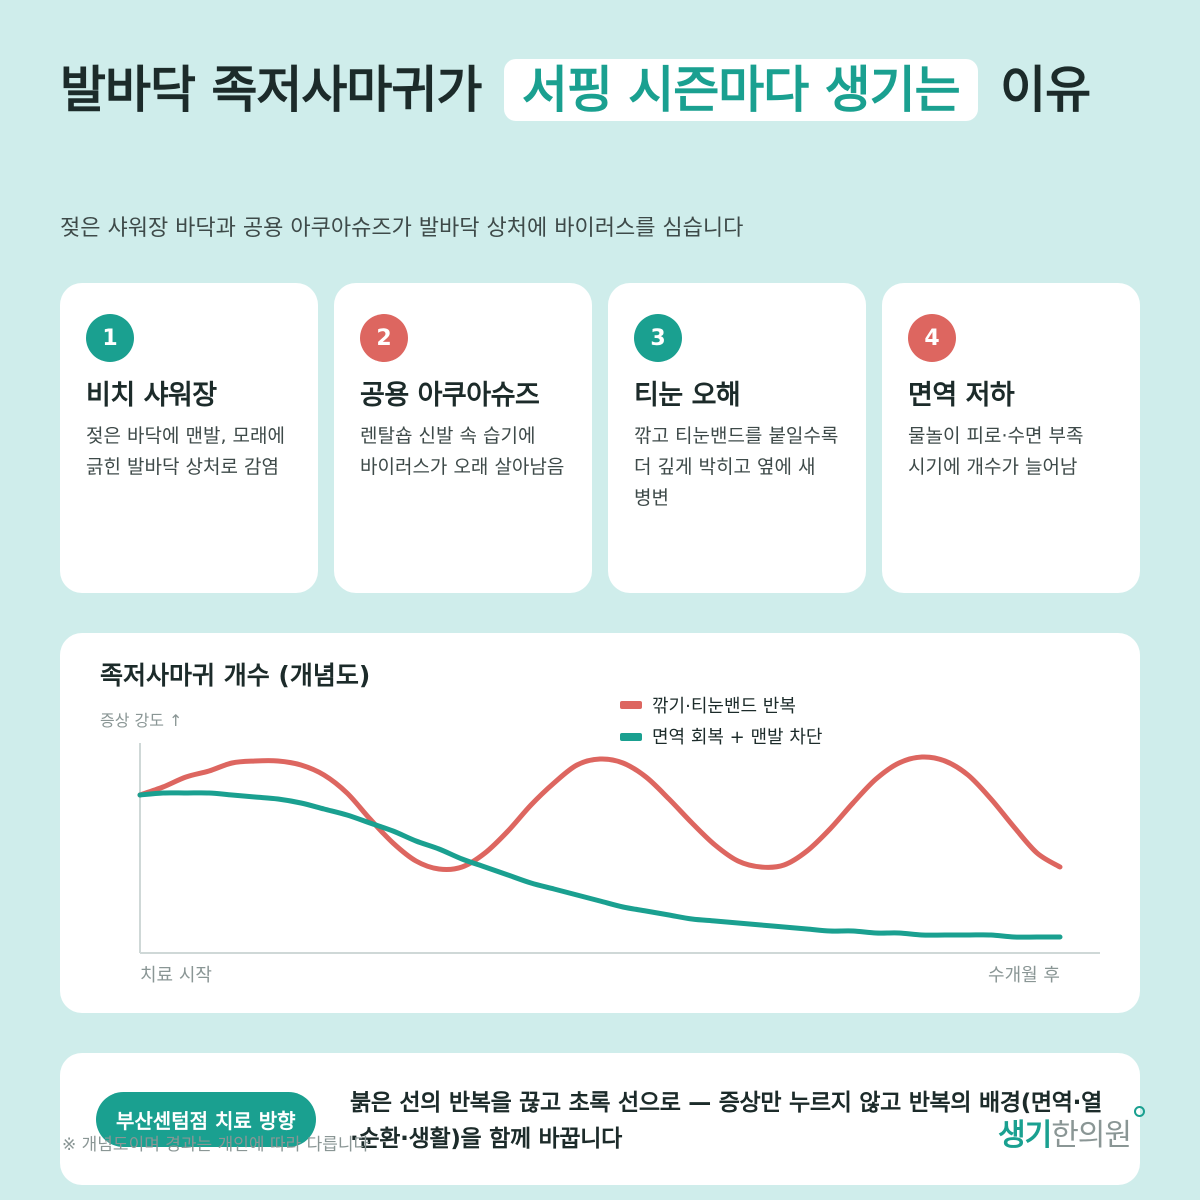 The image size is (1200, 1200). I want to click on card-description: 렌탈숍 신발 속 습기에 바이러스가 오래 살아남음, so click(462, 451).